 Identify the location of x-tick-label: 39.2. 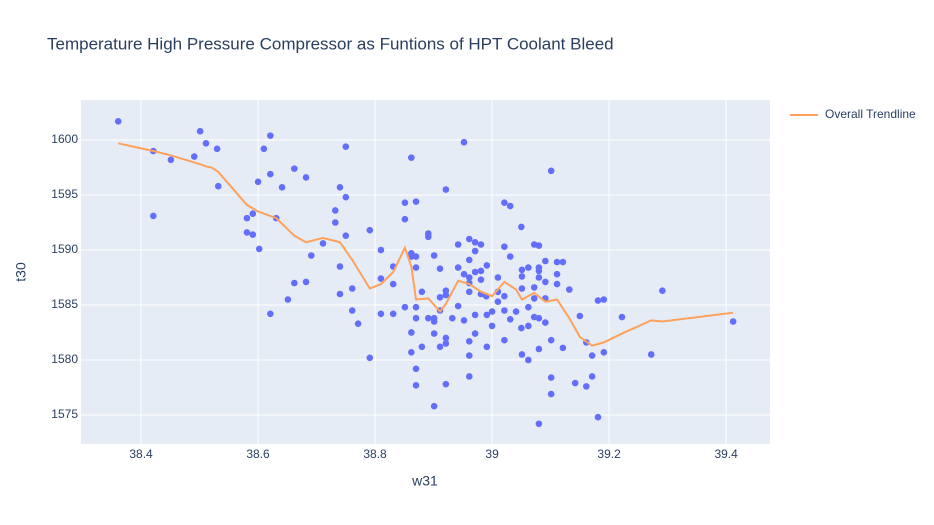
(609, 454).